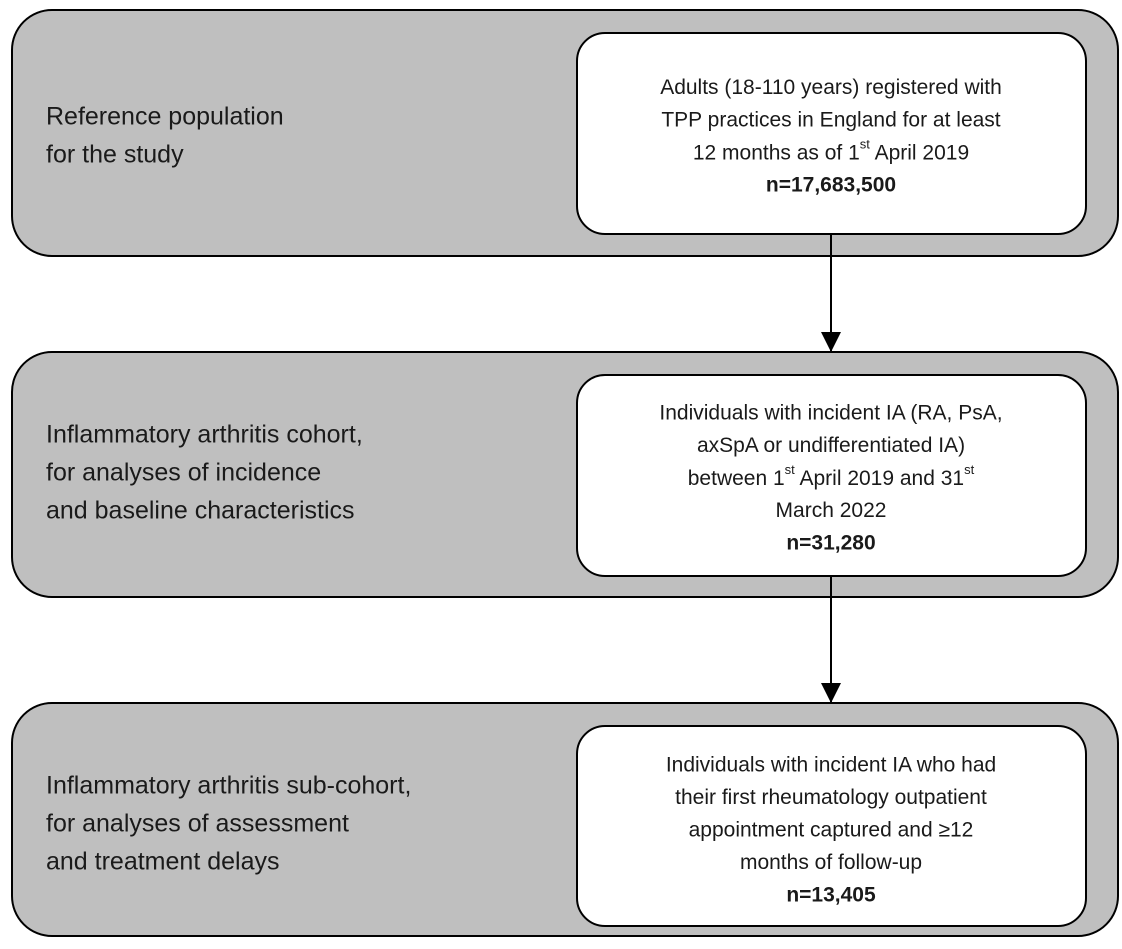 This screenshot has width=1122, height=949. I want to click on text-part: April 2019 and 31, so click(879, 478).